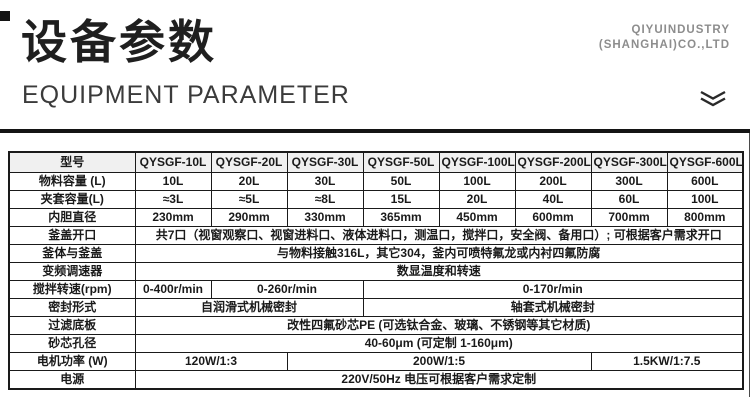 The image size is (750, 417). What do you see at coordinates (375, 131) in the screenshot?
I see `top-divider-rule` at bounding box center [375, 131].